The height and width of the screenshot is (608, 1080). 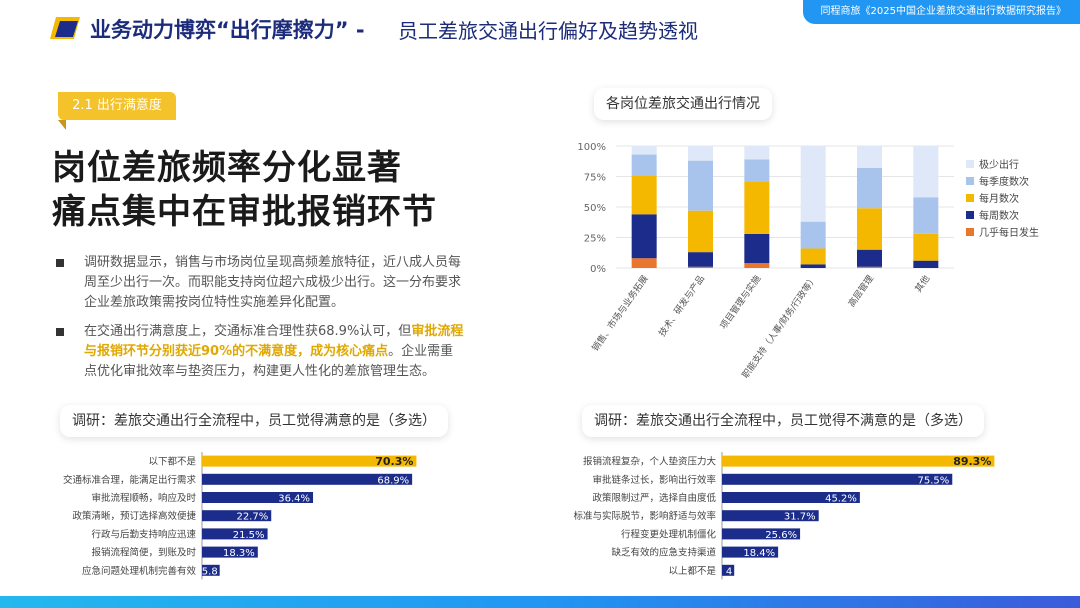 What do you see at coordinates (650, 462) in the screenshot?
I see `category-label: 报销流程复杂，个人垫资压力大` at bounding box center [650, 462].